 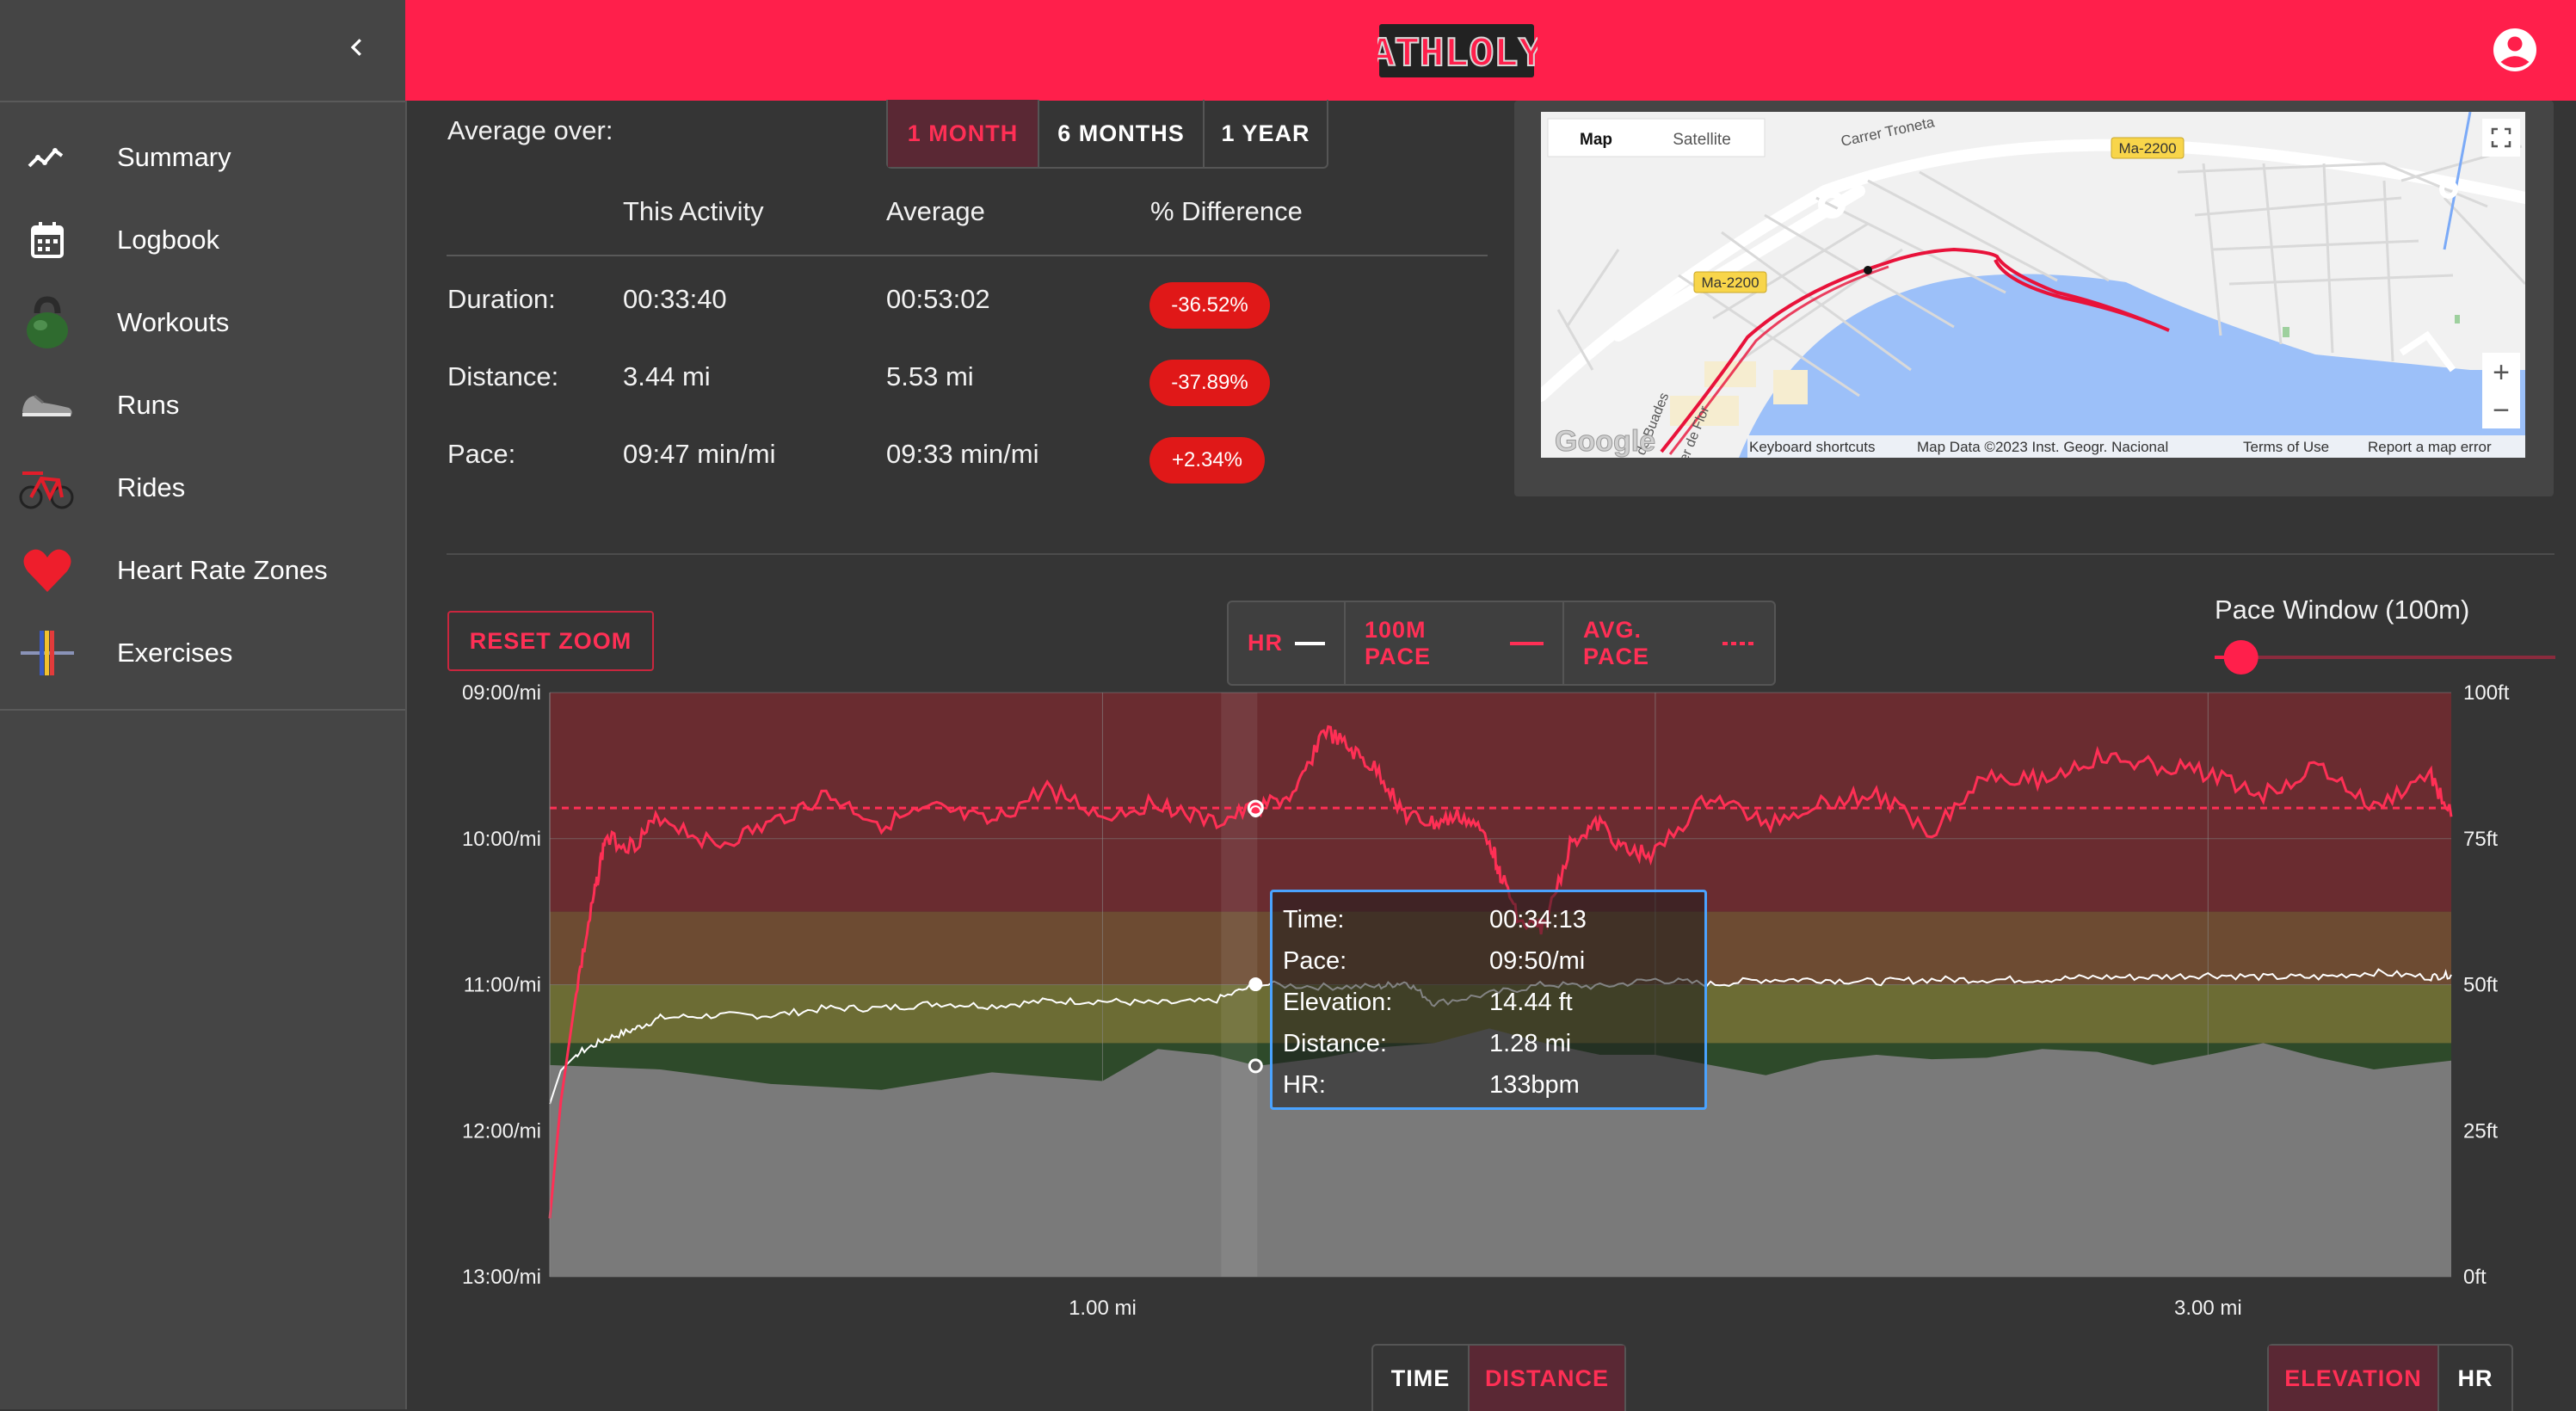 I want to click on kettlebell-icon, so click(x=47, y=323).